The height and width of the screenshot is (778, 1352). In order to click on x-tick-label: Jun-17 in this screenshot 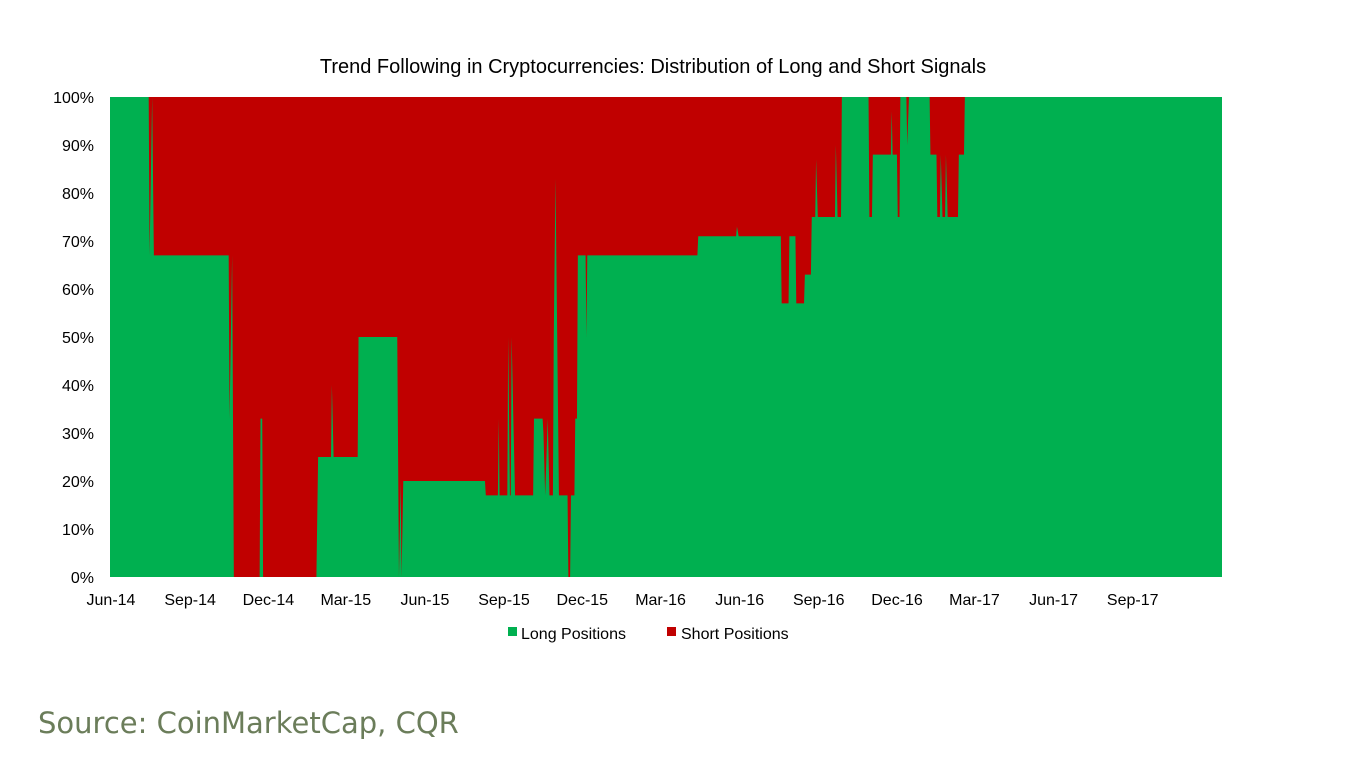, I will do `click(1053, 600)`.